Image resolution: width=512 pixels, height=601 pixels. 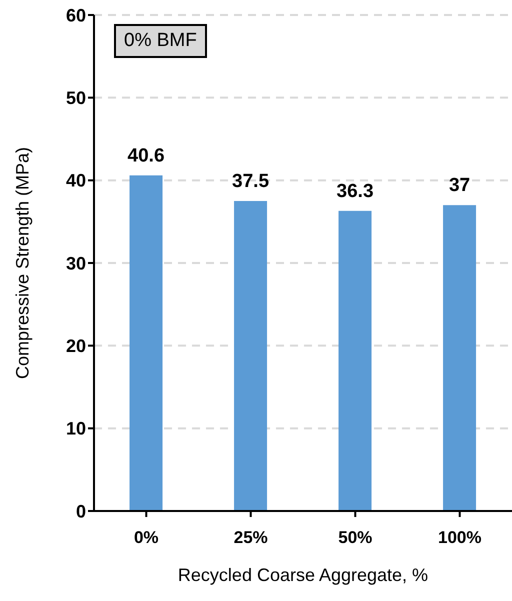 What do you see at coordinates (251, 538) in the screenshot?
I see `x-tick-label: 25%` at bounding box center [251, 538].